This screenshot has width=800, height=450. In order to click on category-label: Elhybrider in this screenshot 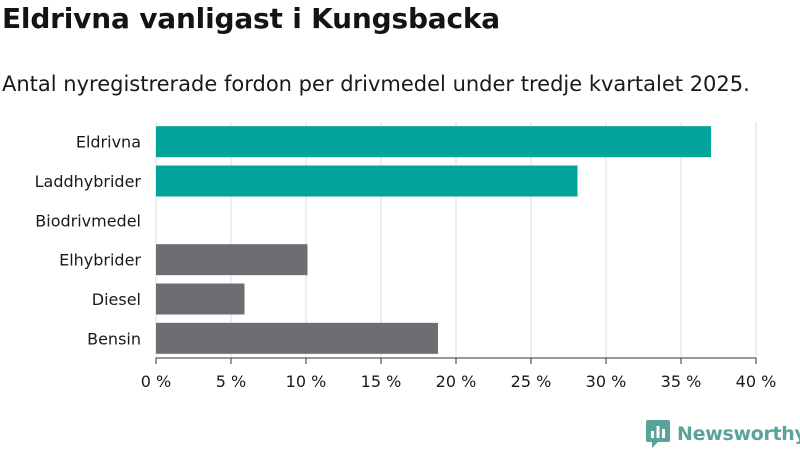, I will do `click(100, 260)`.